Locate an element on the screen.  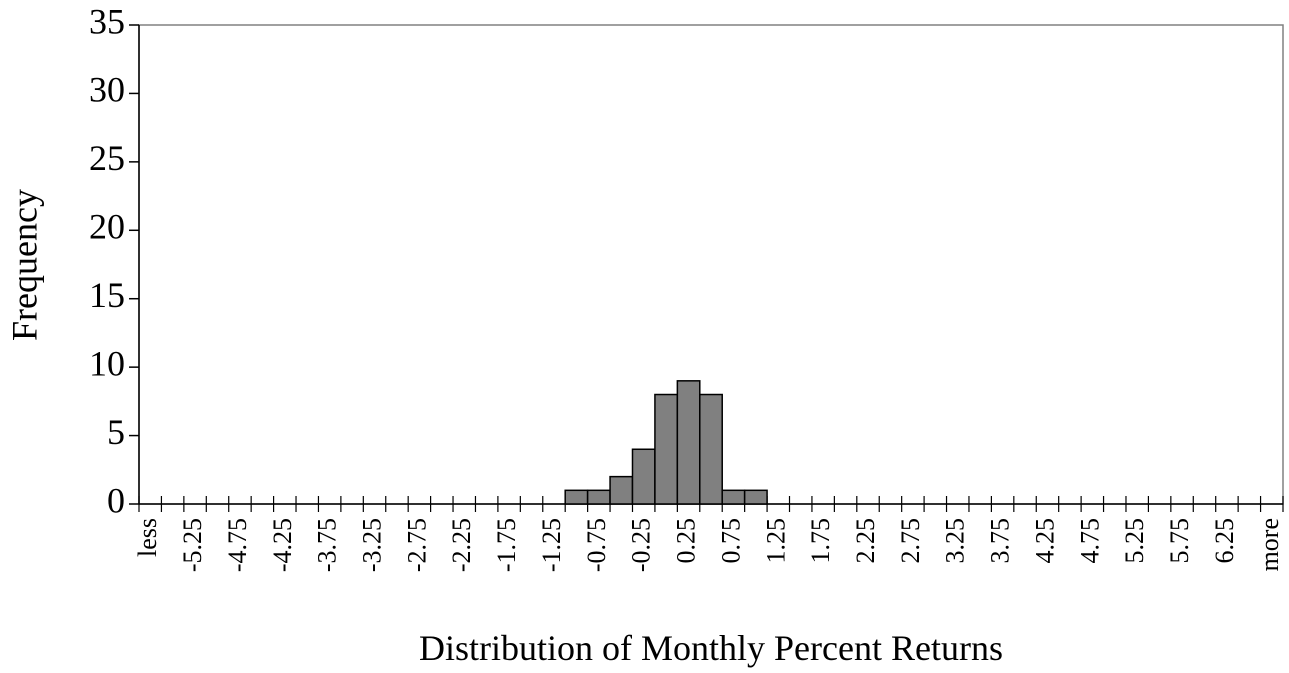
x-tick-label: -4.25 is located at coordinates (282, 545).